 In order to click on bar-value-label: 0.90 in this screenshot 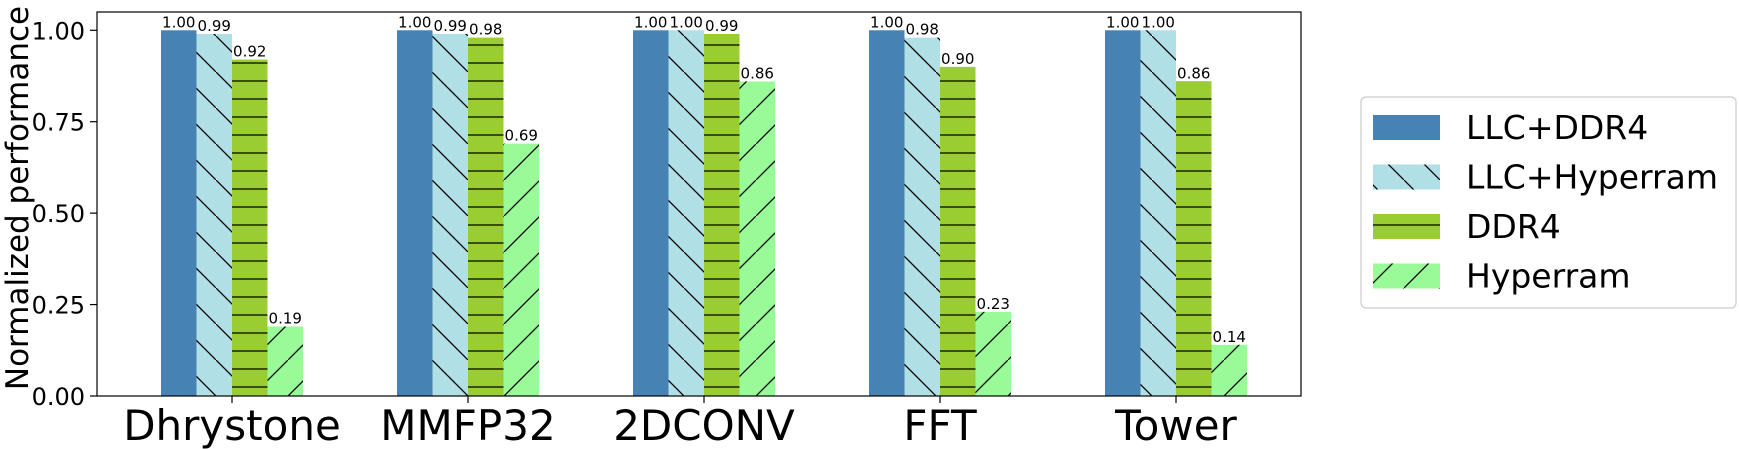, I will do `click(957, 59)`.